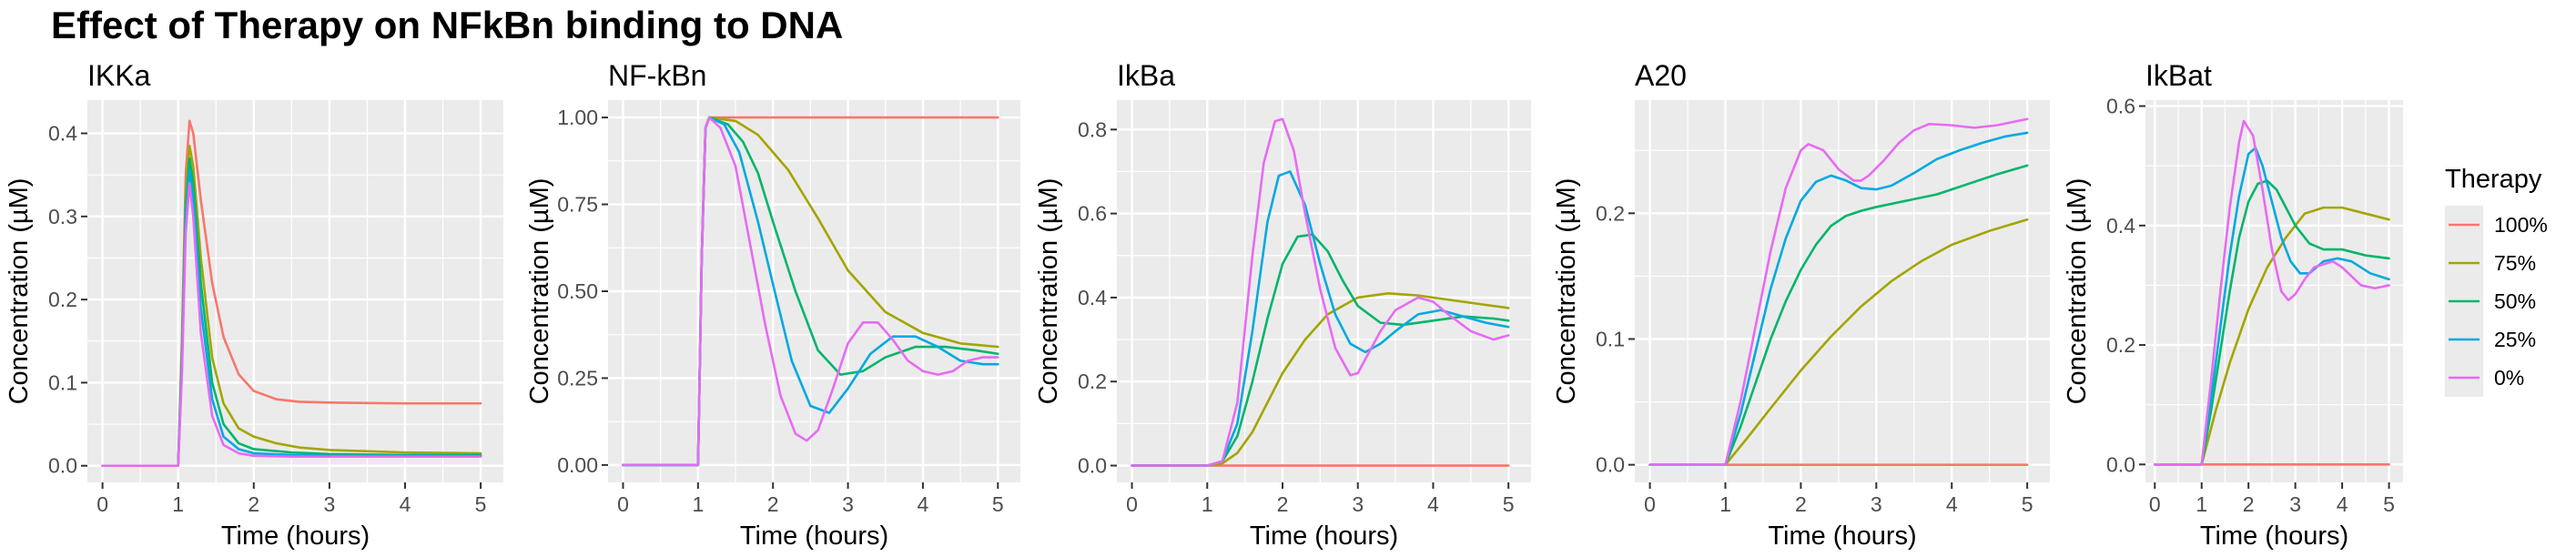 The image size is (2576, 557). Describe the element at coordinates (577, 205) in the screenshot. I see `y-tick-label: 0.75` at that location.